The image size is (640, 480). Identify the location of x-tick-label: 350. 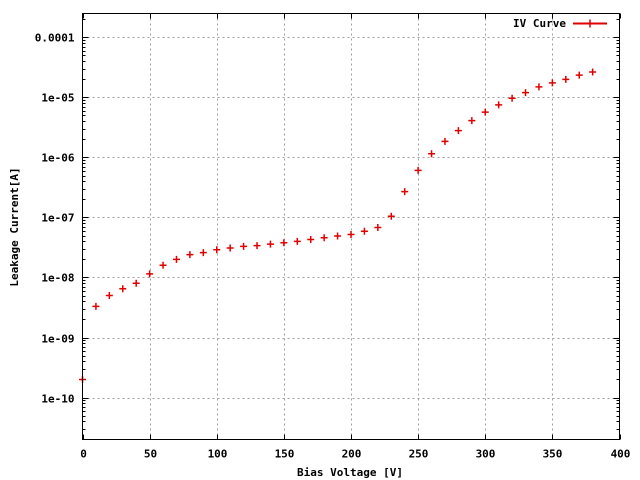
(553, 454).